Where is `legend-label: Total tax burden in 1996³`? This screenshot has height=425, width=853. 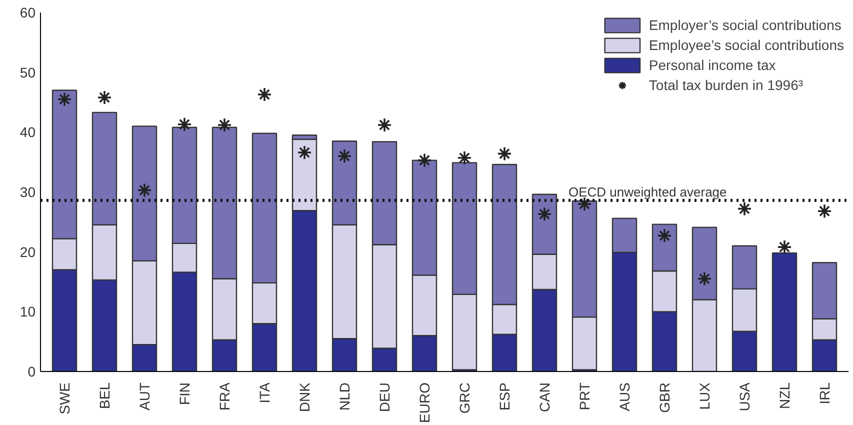 legend-label: Total tax burden in 1996³ is located at coordinates (726, 85).